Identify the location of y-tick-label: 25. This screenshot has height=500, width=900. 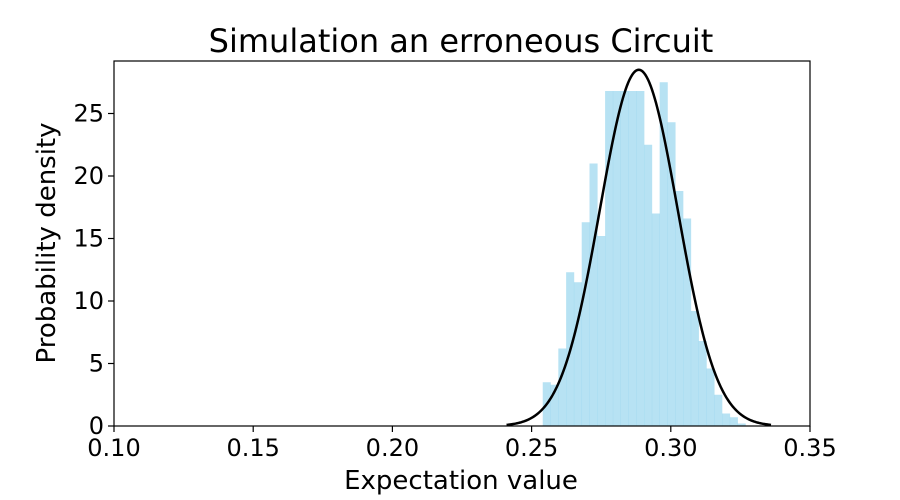
(88, 114).